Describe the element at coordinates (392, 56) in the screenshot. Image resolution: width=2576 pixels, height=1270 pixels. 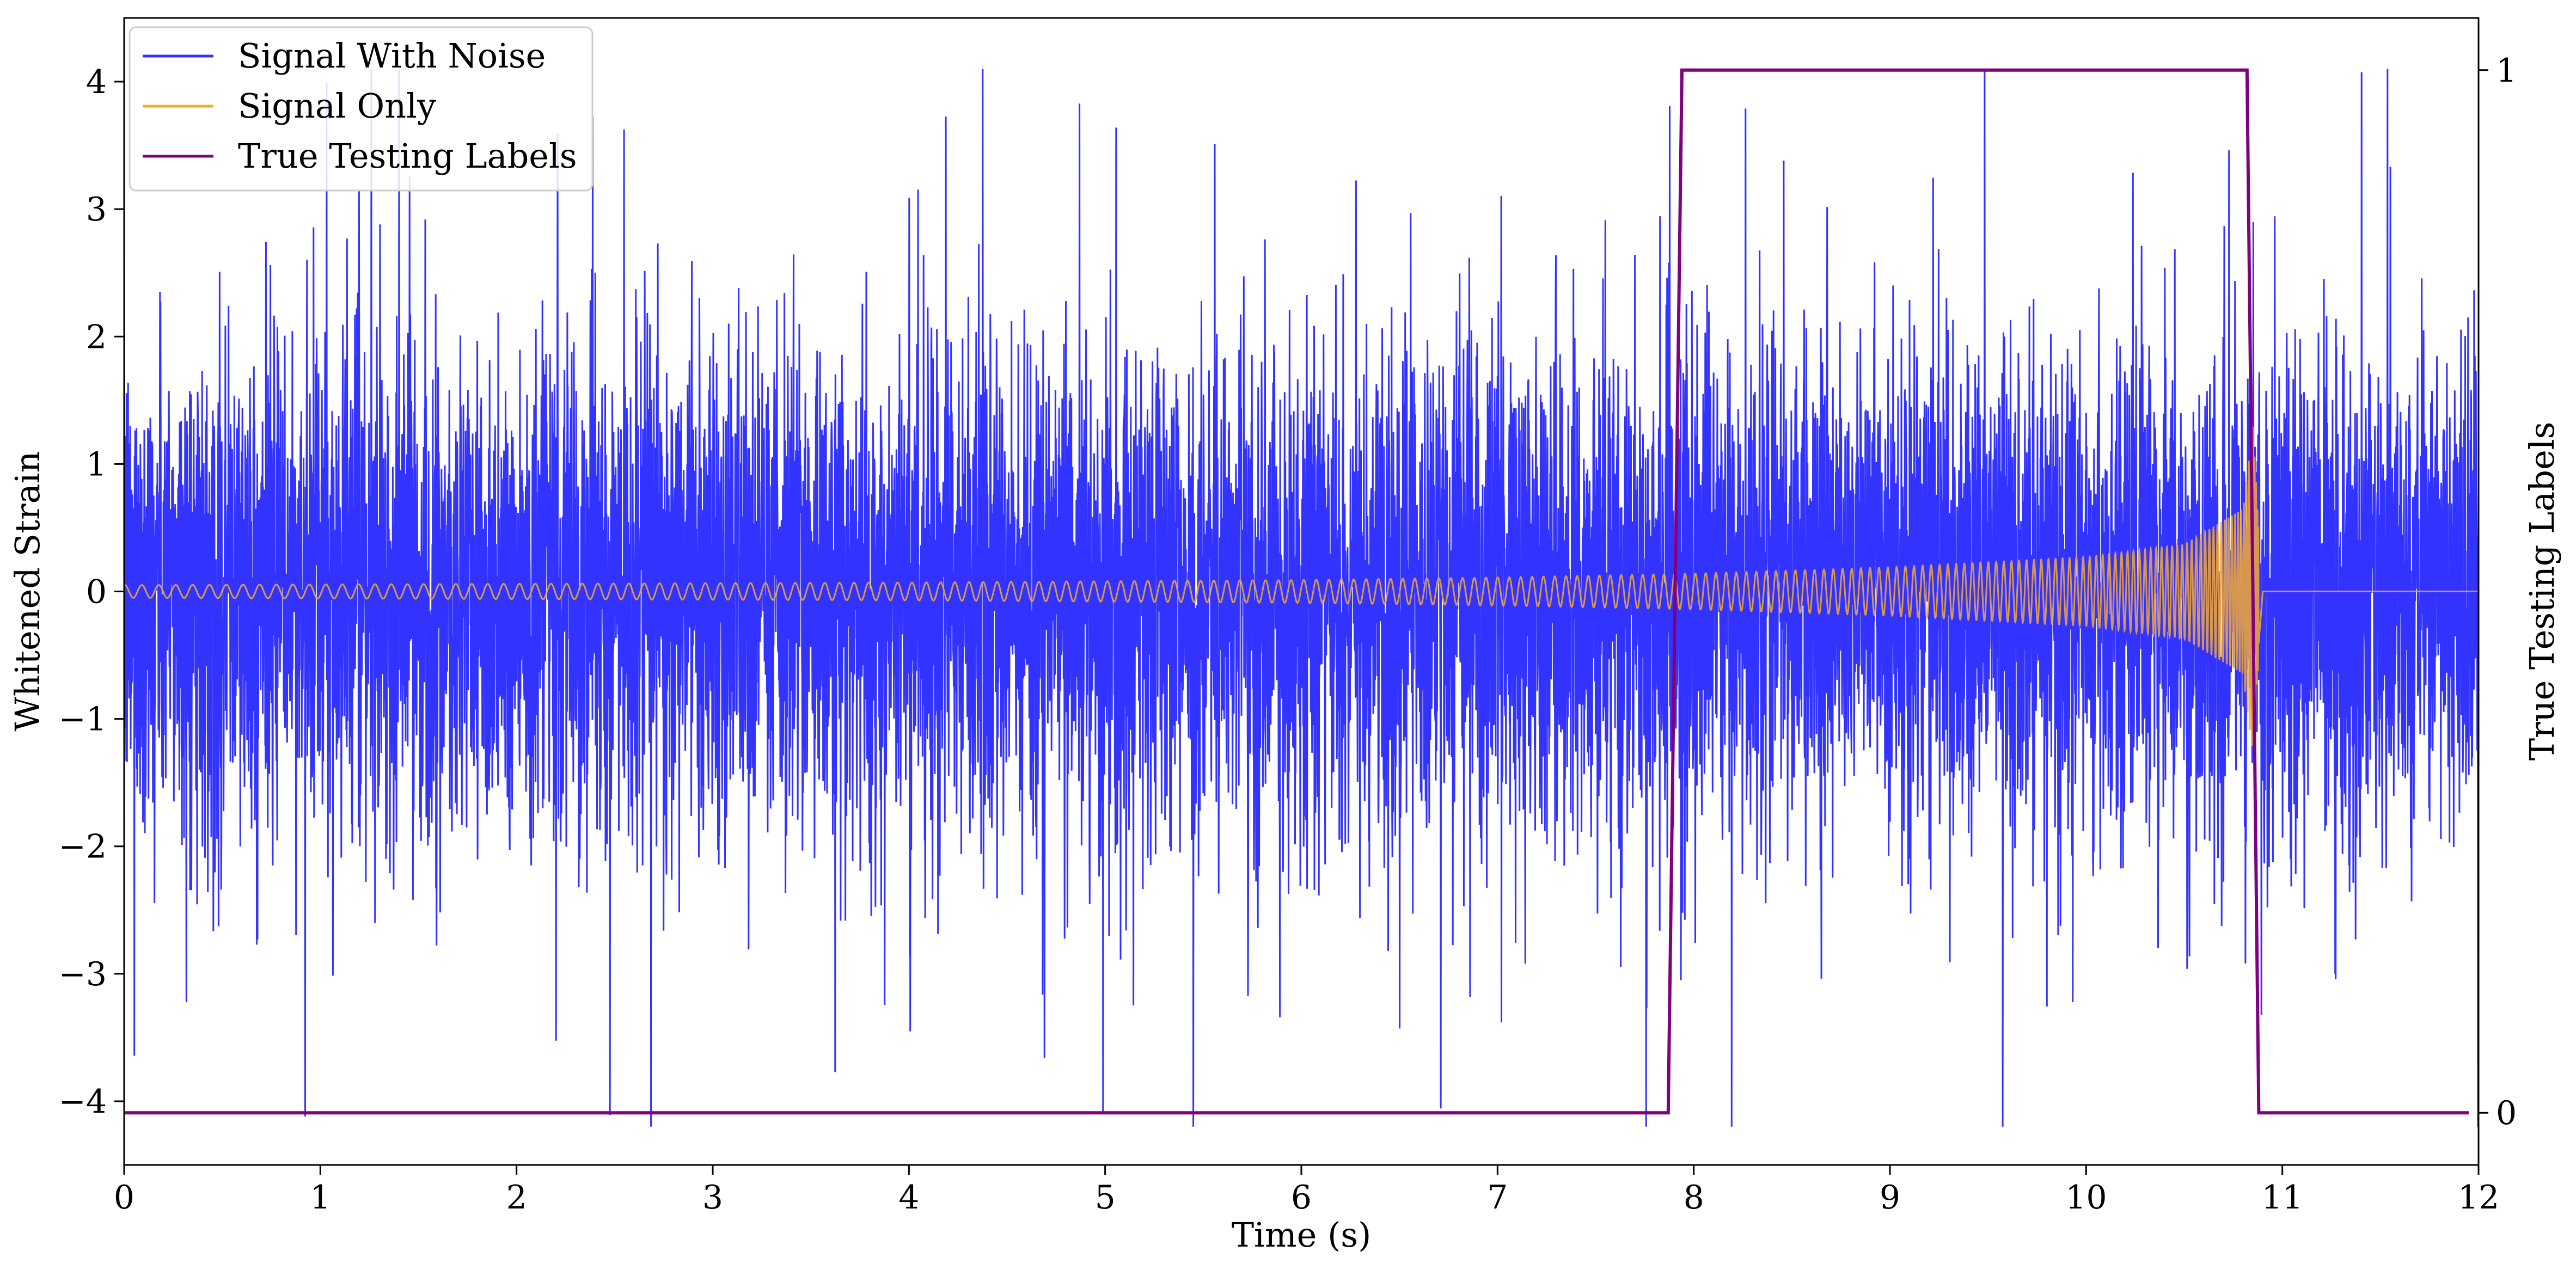
I see `legend-label-signal-with-noise: Signal With Noise` at that location.